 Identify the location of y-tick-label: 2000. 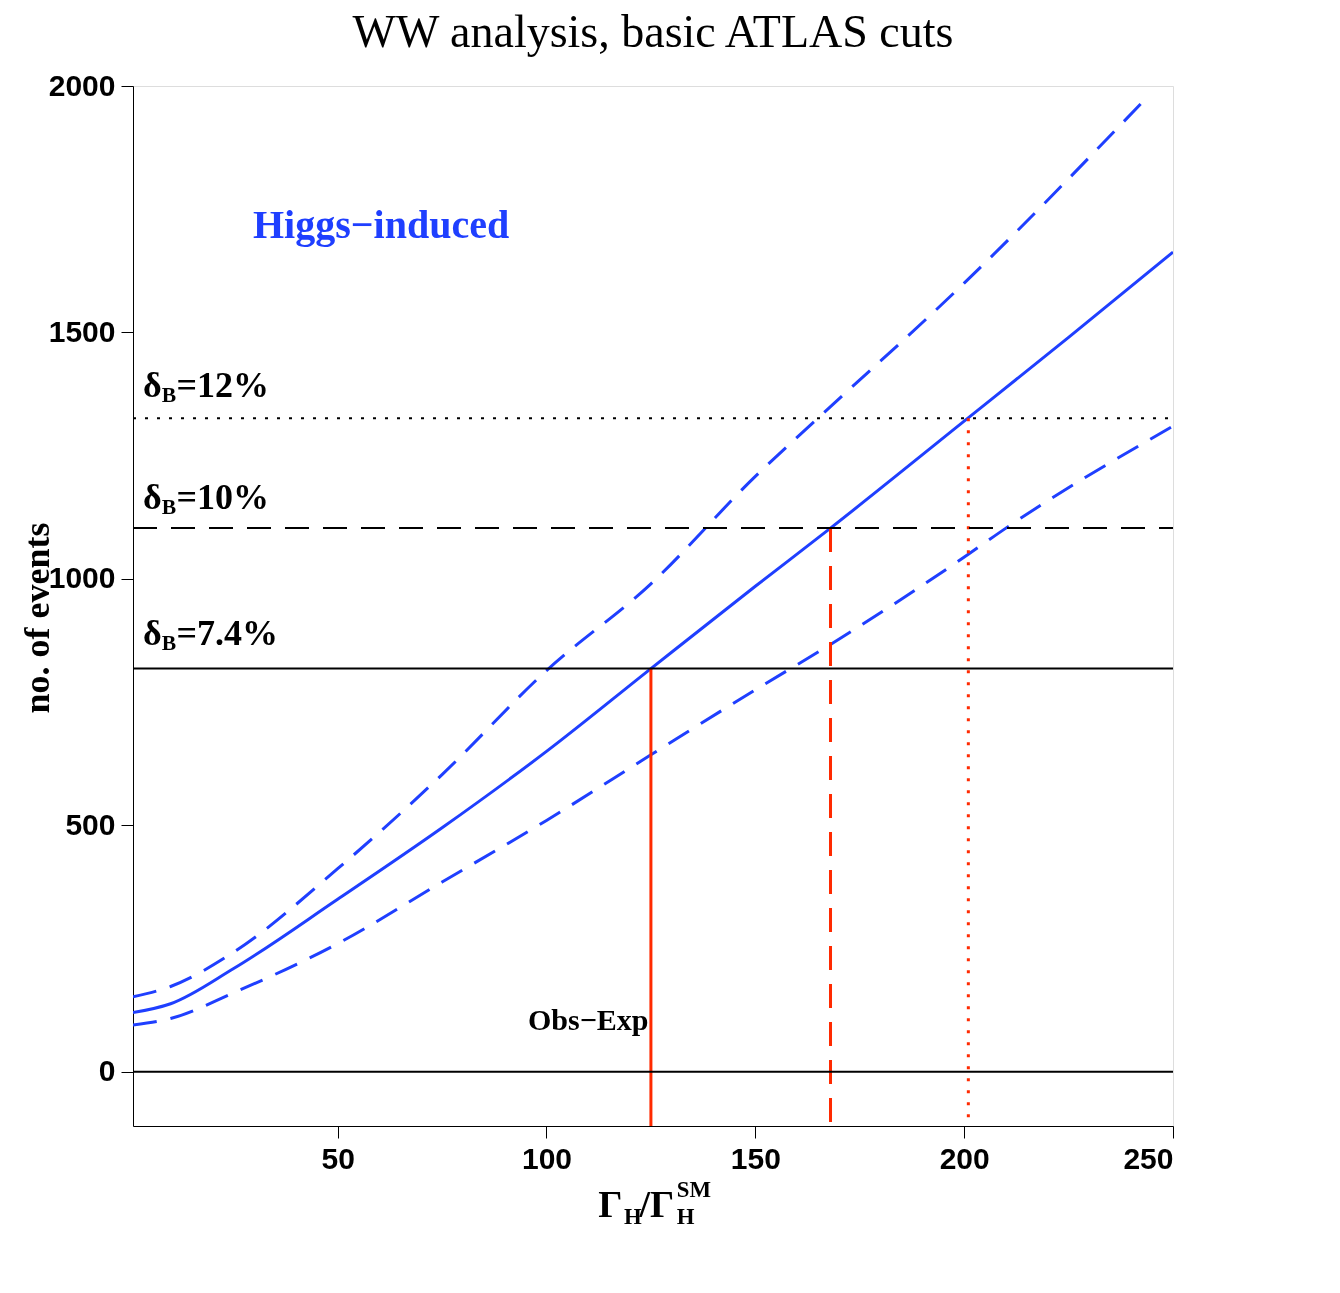
(82, 85).